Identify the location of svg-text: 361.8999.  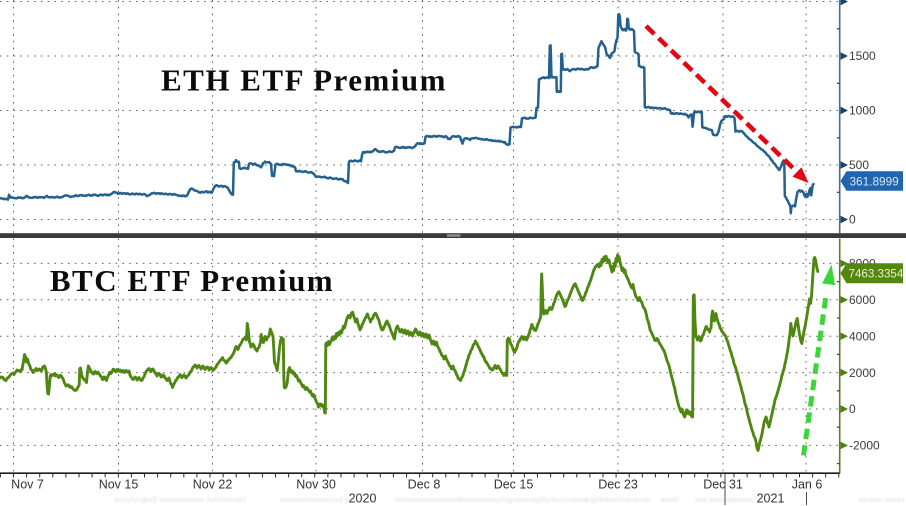
(874, 181).